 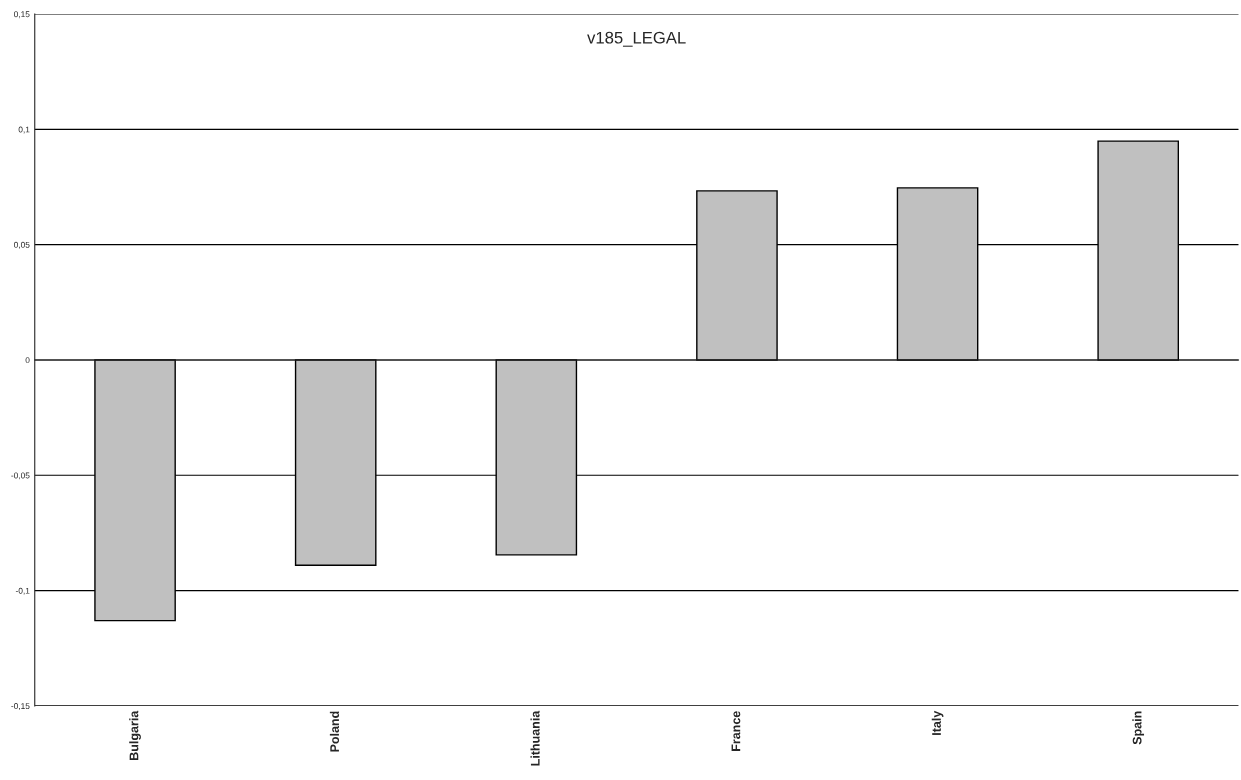 I want to click on y-tick-label: 0, so click(x=27, y=360).